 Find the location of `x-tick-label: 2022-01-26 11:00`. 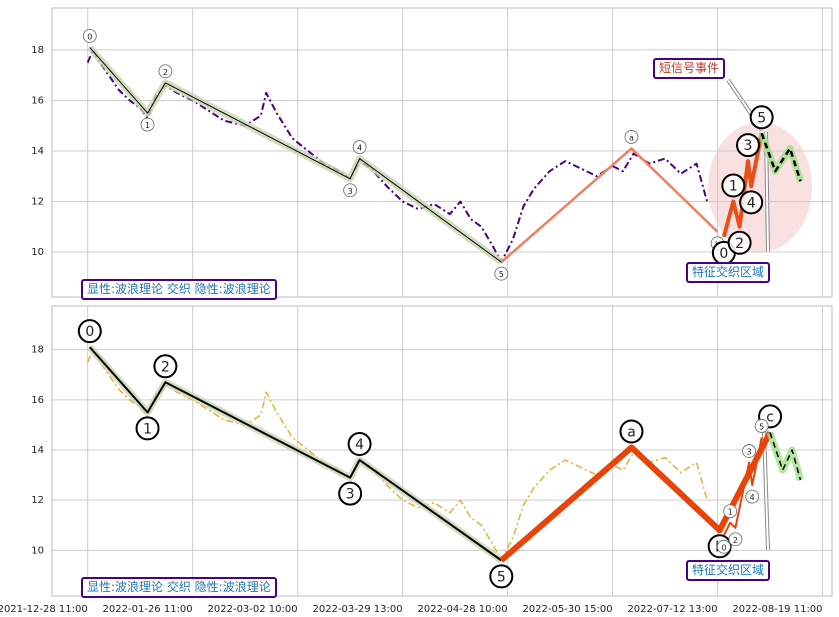

x-tick-label: 2022-01-26 11:00 is located at coordinates (148, 609).